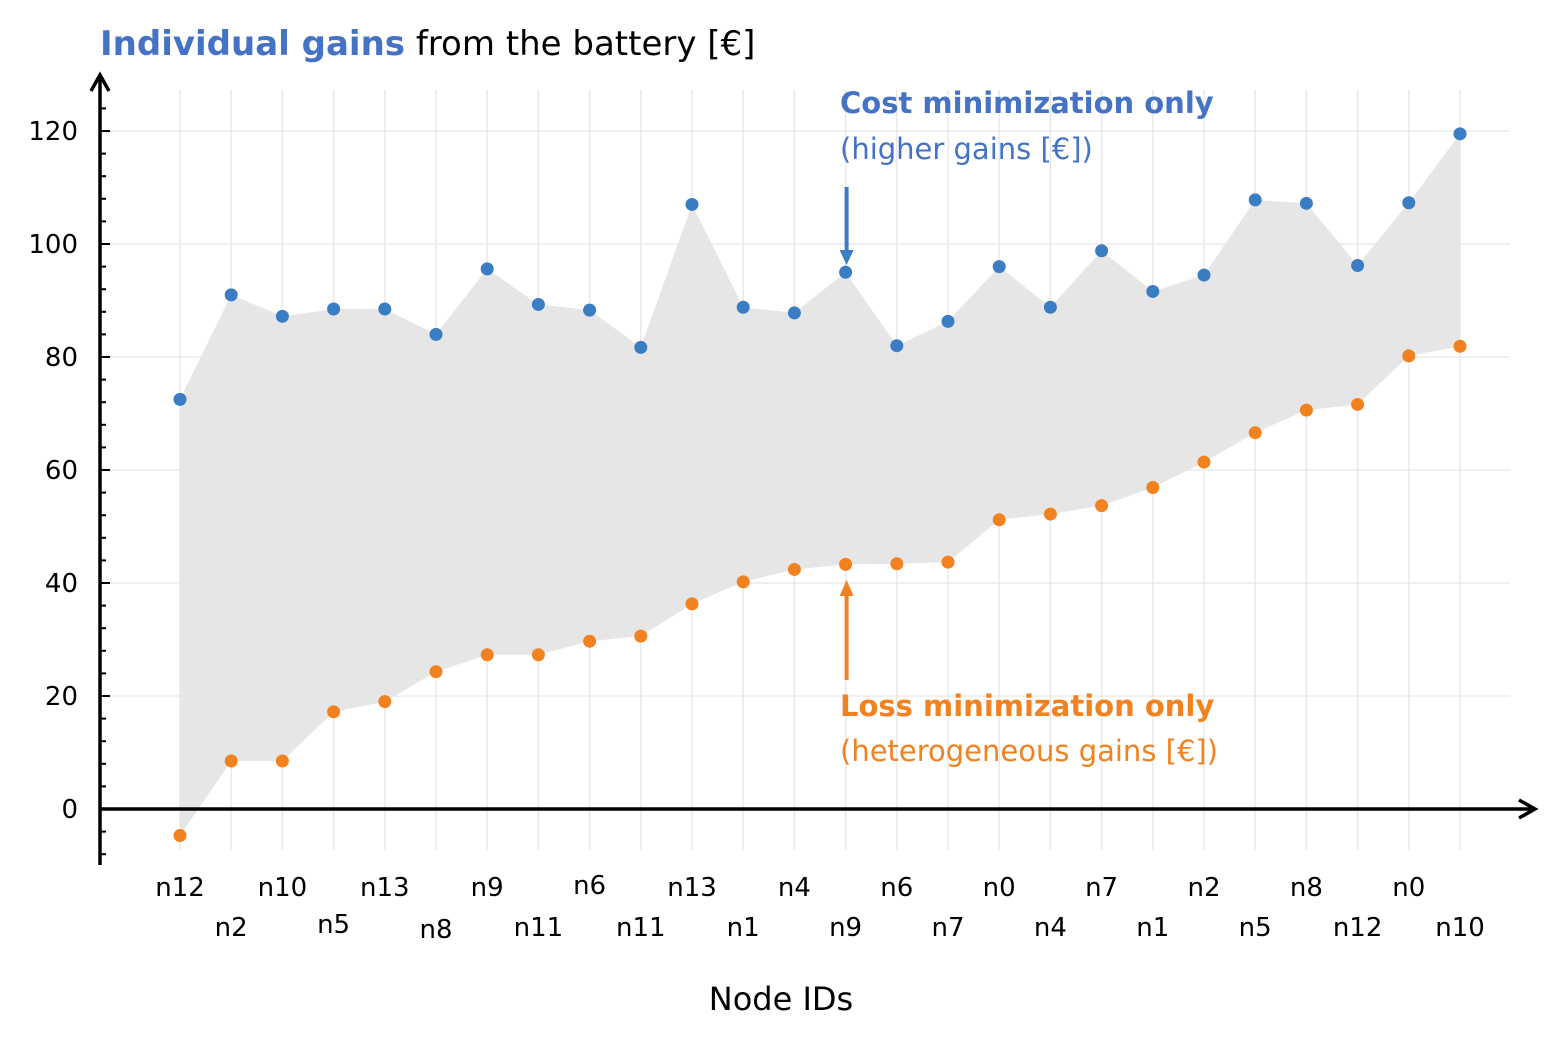 The height and width of the screenshot is (1050, 1560). What do you see at coordinates (61, 471) in the screenshot?
I see `y-tick-label: 60` at bounding box center [61, 471].